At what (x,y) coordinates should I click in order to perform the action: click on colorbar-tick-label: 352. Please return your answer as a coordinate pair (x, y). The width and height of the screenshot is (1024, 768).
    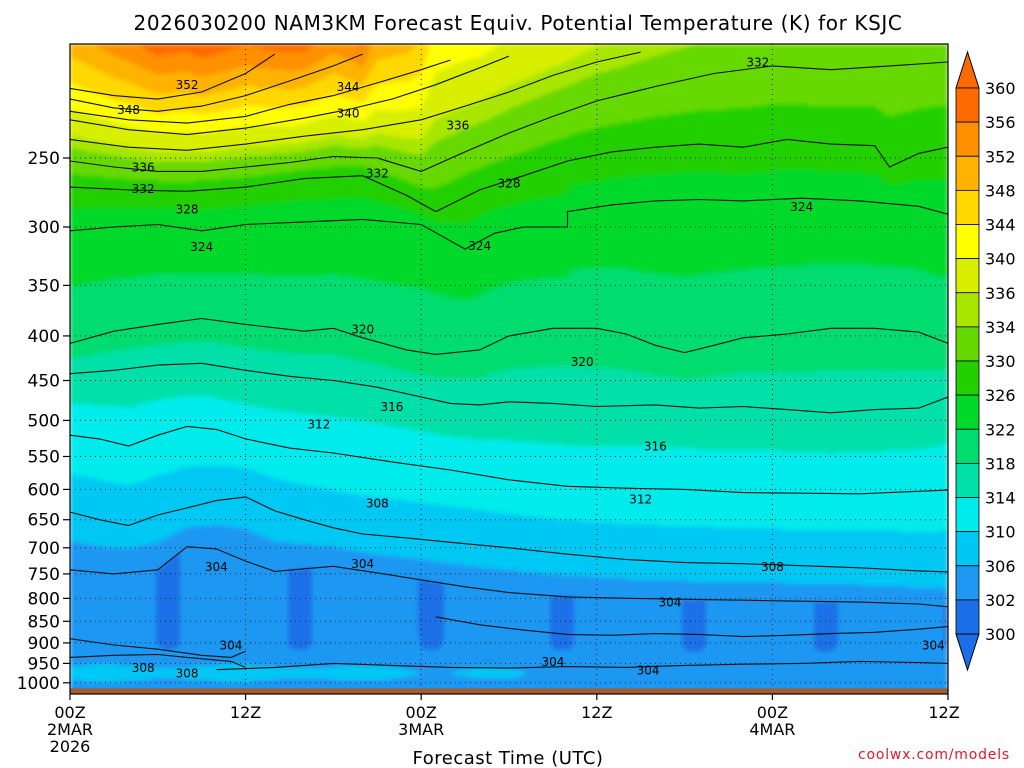
    Looking at the image, I should click on (1000, 156).